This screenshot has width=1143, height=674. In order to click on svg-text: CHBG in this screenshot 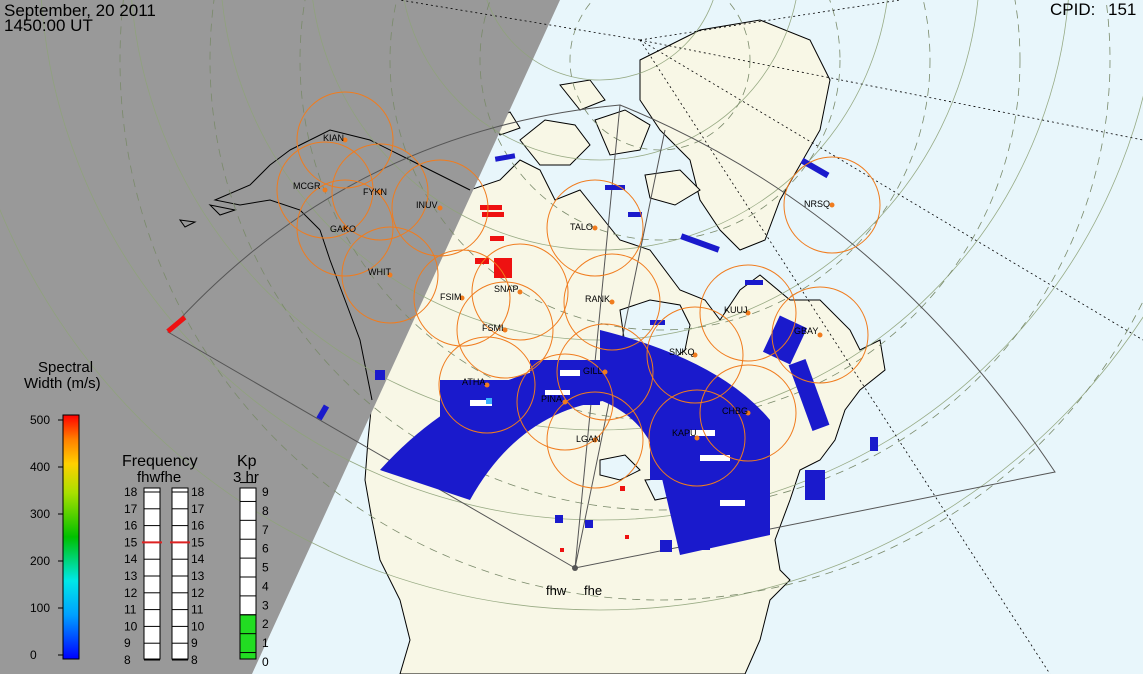, I will do `click(735, 411)`.